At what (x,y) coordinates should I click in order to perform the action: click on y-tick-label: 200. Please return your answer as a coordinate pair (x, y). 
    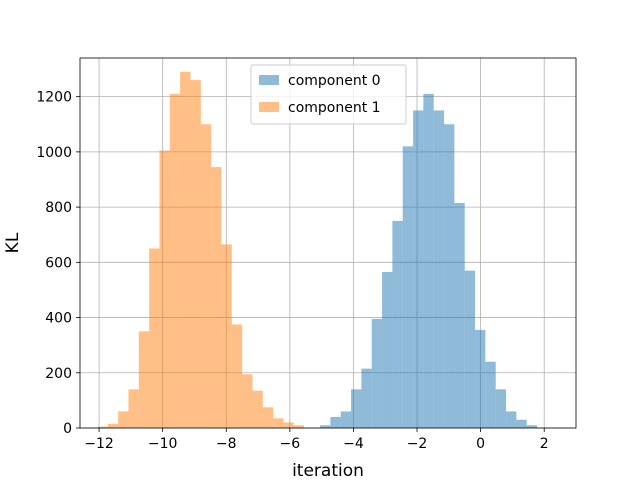
    Looking at the image, I should click on (58, 374).